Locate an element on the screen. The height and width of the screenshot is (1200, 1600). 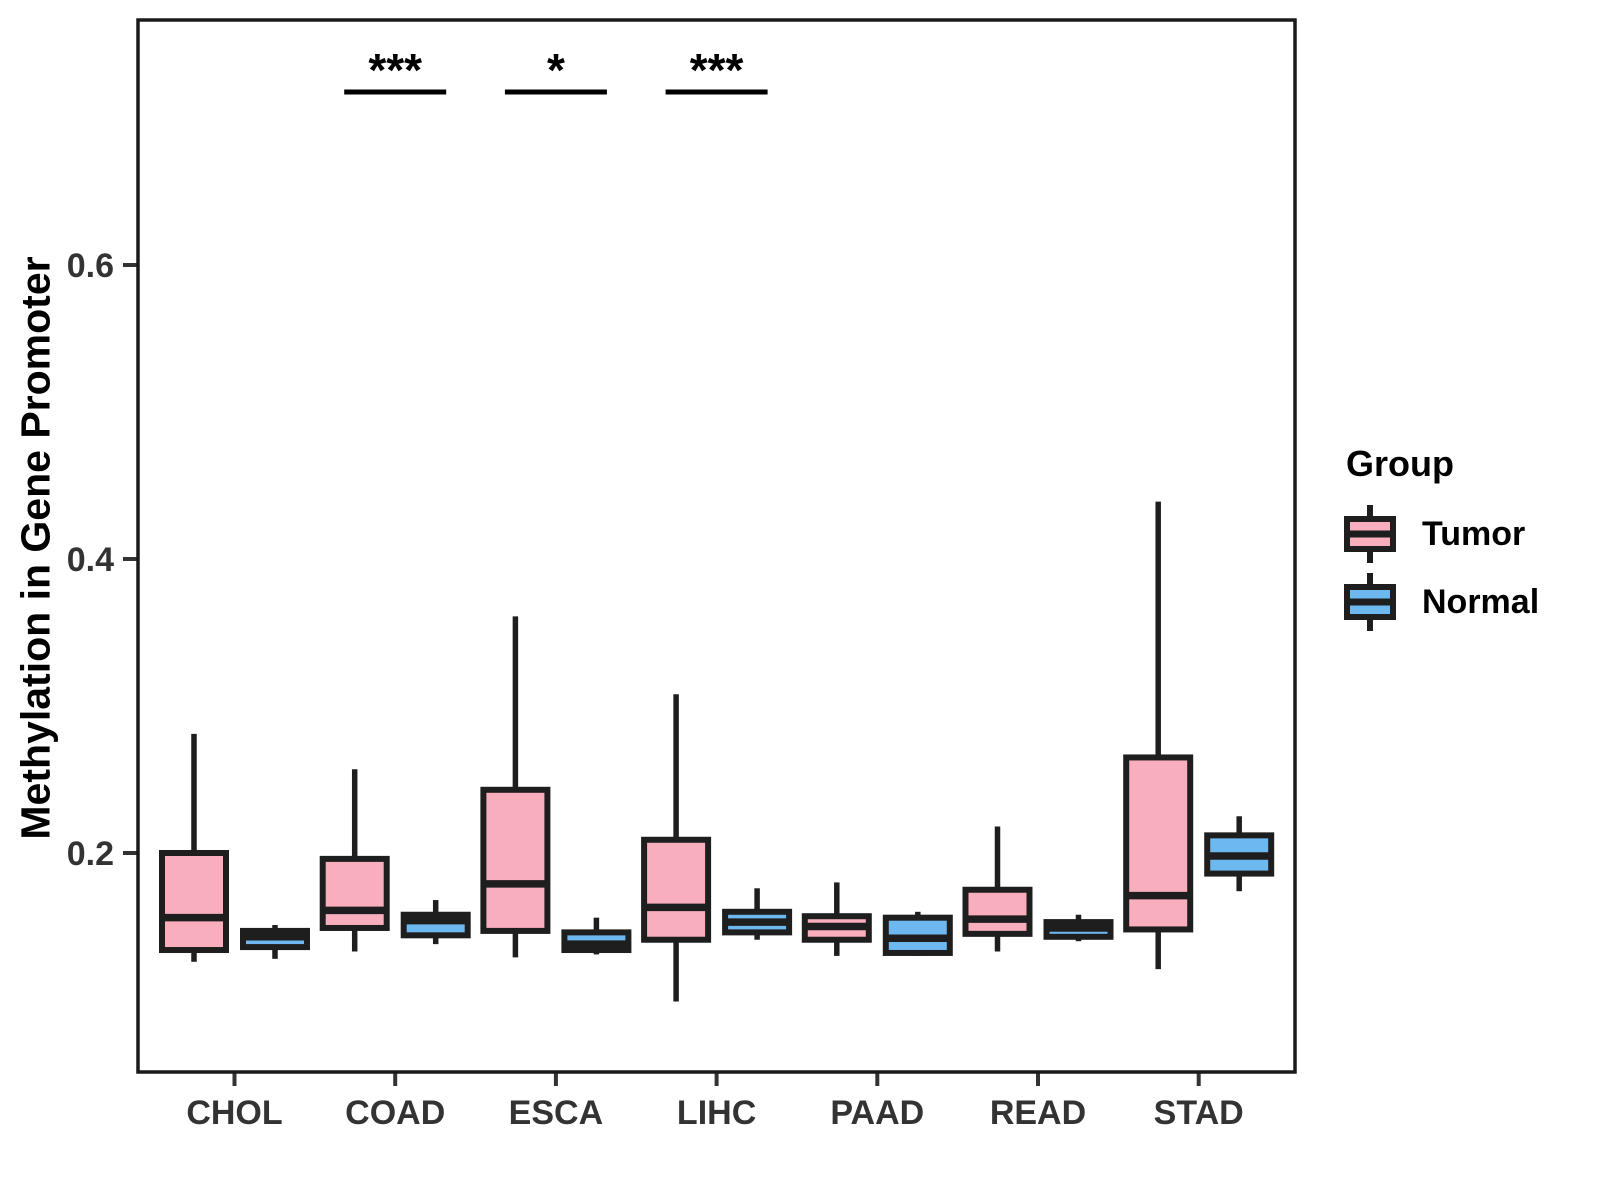
box-tumor-COAD is located at coordinates (354, 893).